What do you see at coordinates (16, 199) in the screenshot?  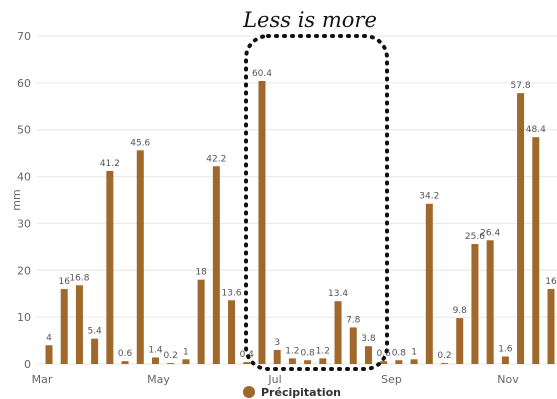 I see `y-axis-label: mm` at bounding box center [16, 199].